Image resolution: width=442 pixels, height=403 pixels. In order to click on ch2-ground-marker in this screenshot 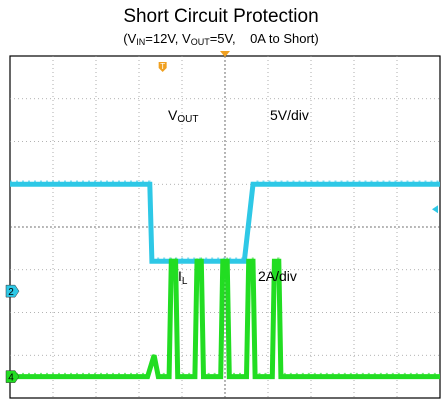, I will do `click(12, 291)`.